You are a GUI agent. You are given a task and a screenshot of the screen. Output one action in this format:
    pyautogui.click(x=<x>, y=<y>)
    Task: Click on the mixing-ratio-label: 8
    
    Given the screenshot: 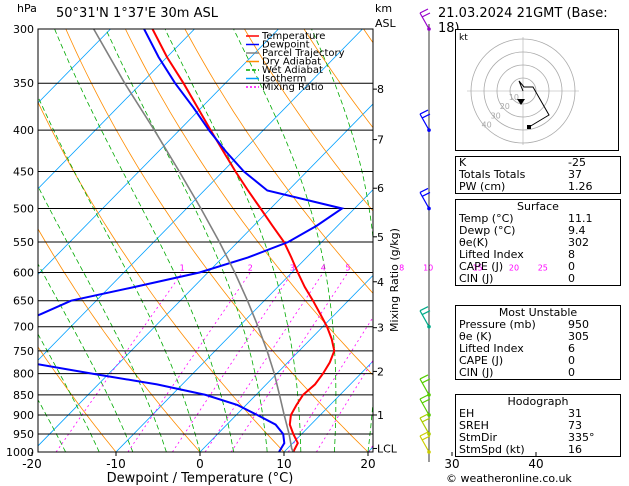 What is the action you would take?
    pyautogui.click(x=401, y=268)
    